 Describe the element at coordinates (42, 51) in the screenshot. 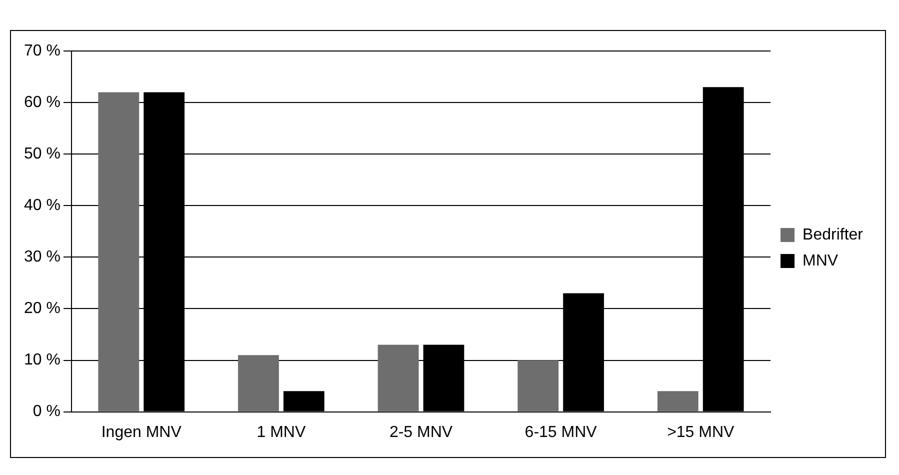

I see `y-tick-label: 70 %` at that location.